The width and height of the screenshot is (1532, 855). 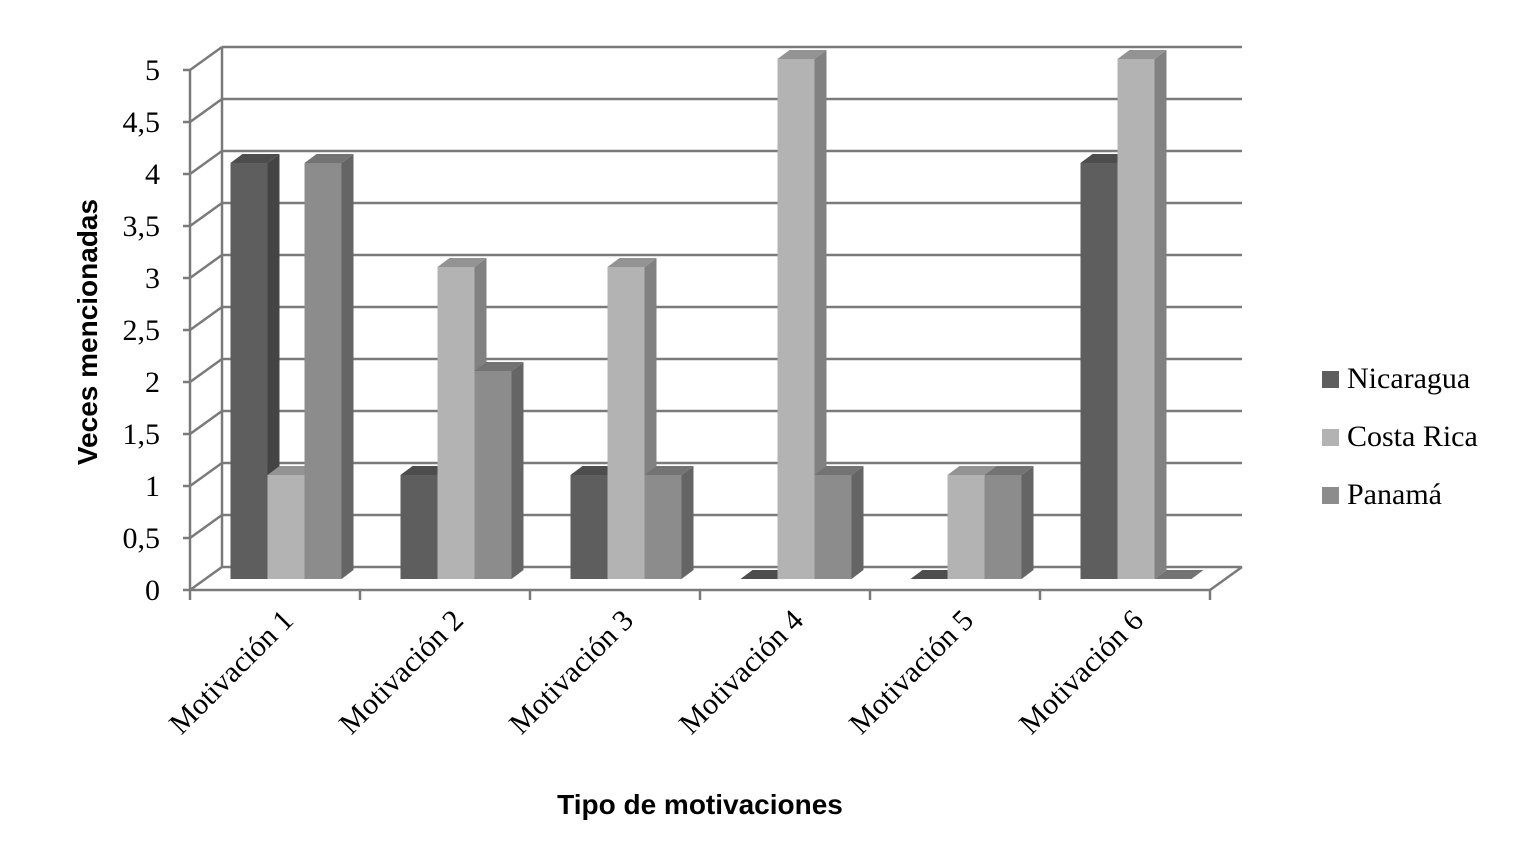 I want to click on y-tick-label: 3, so click(x=152, y=278).